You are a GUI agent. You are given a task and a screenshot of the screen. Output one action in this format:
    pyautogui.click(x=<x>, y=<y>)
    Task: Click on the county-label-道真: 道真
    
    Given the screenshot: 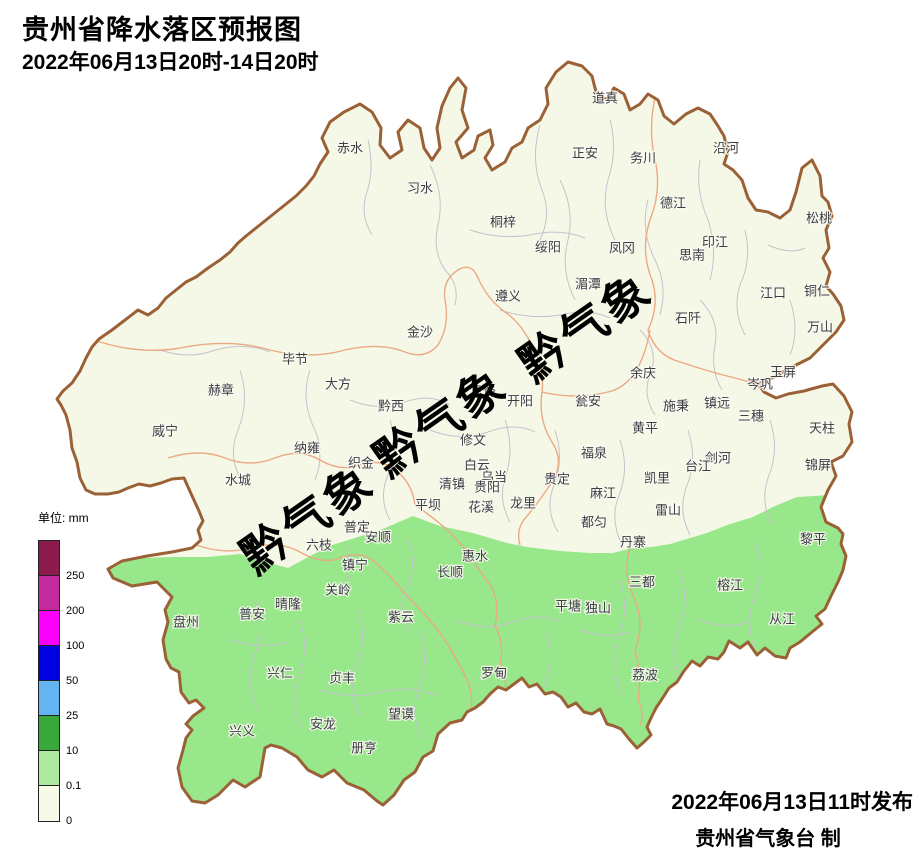 What is the action you would take?
    pyautogui.click(x=605, y=98)
    